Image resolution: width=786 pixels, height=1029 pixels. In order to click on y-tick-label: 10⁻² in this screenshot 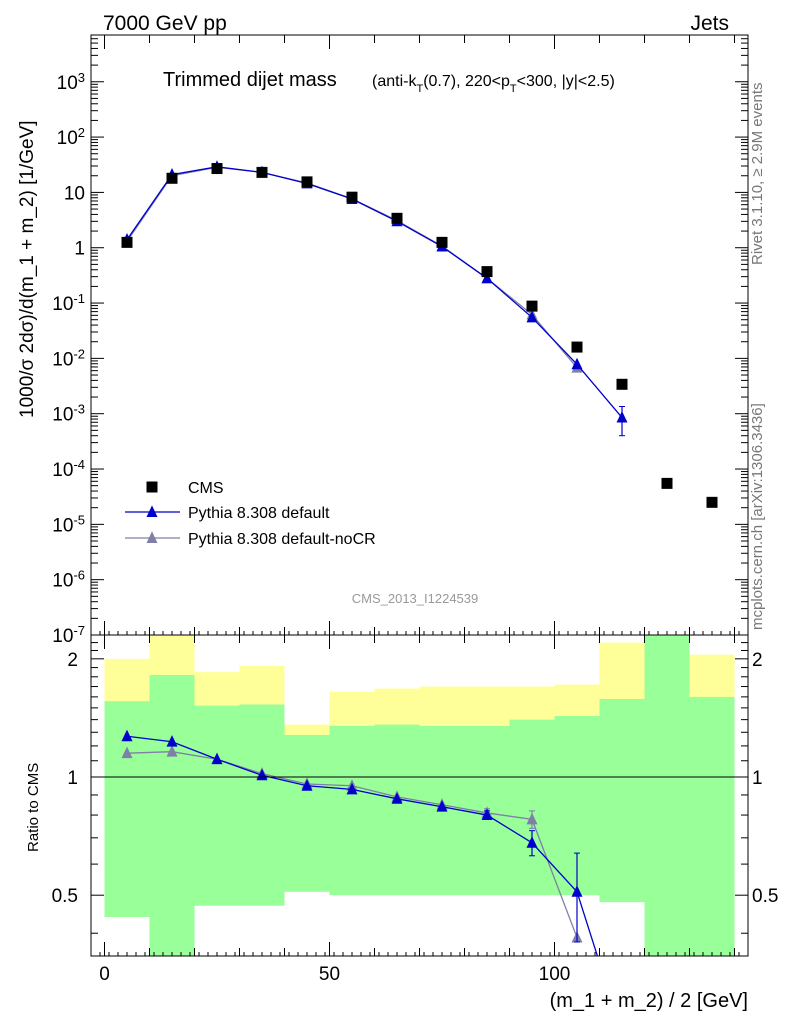, I will do `click(68, 358)`.